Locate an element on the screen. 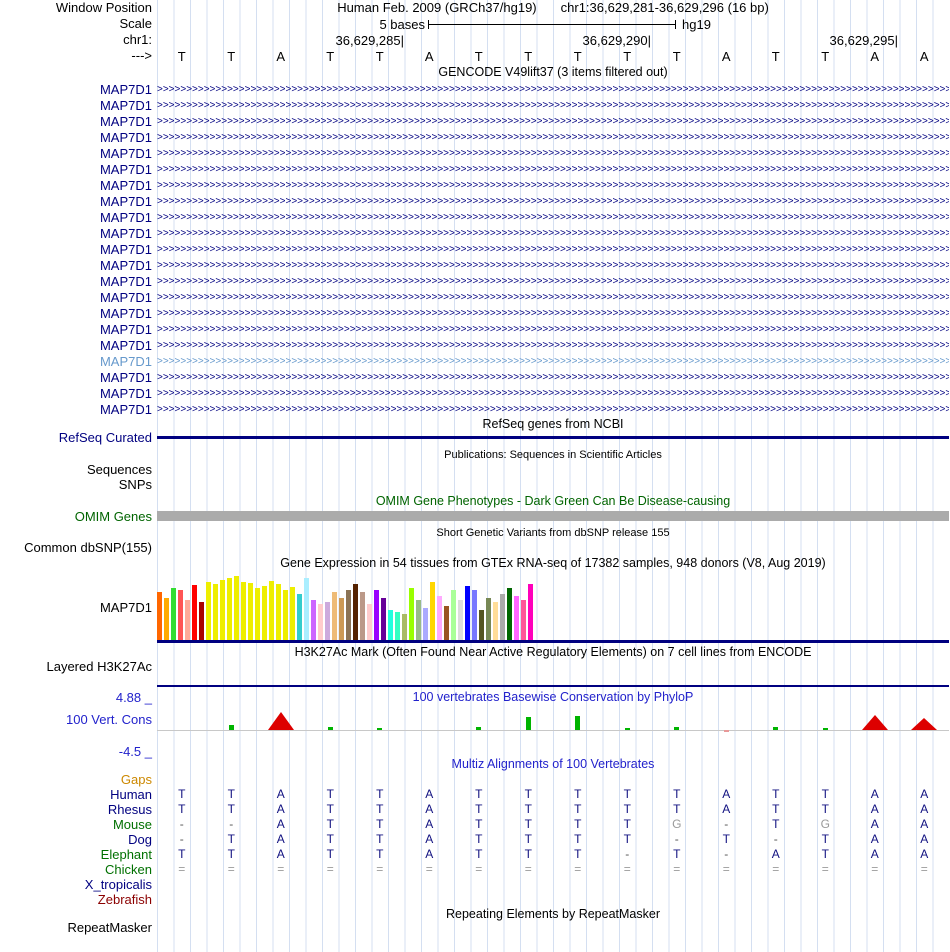 The image size is (950, 952). species-label: Gaps is located at coordinates (136, 779).